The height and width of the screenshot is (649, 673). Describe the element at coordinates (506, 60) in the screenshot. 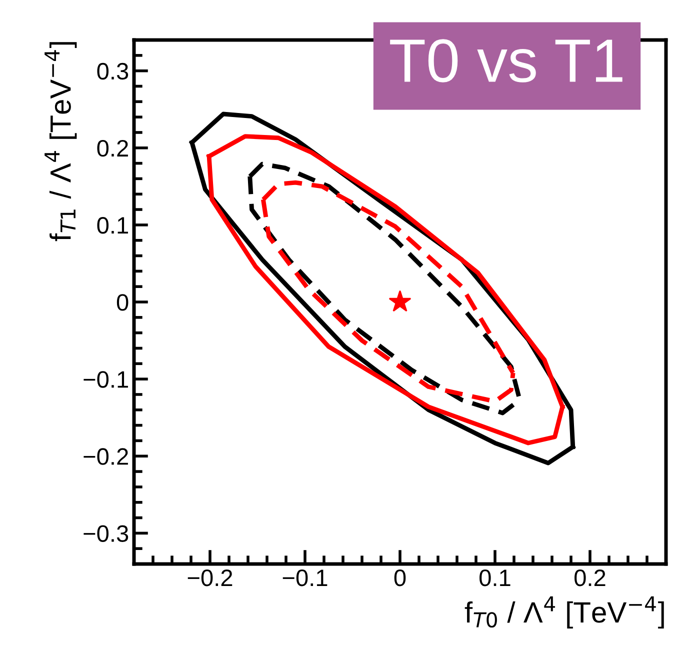

I see `chart-title: T0 vs T1` at that location.